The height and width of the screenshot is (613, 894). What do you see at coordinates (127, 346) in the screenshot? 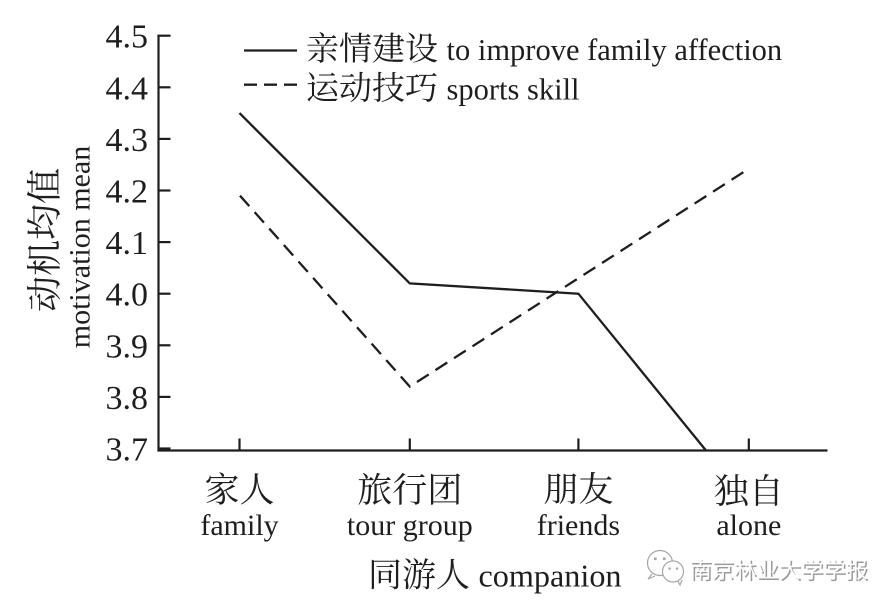
I see `svg-text: 3.9` at bounding box center [127, 346].